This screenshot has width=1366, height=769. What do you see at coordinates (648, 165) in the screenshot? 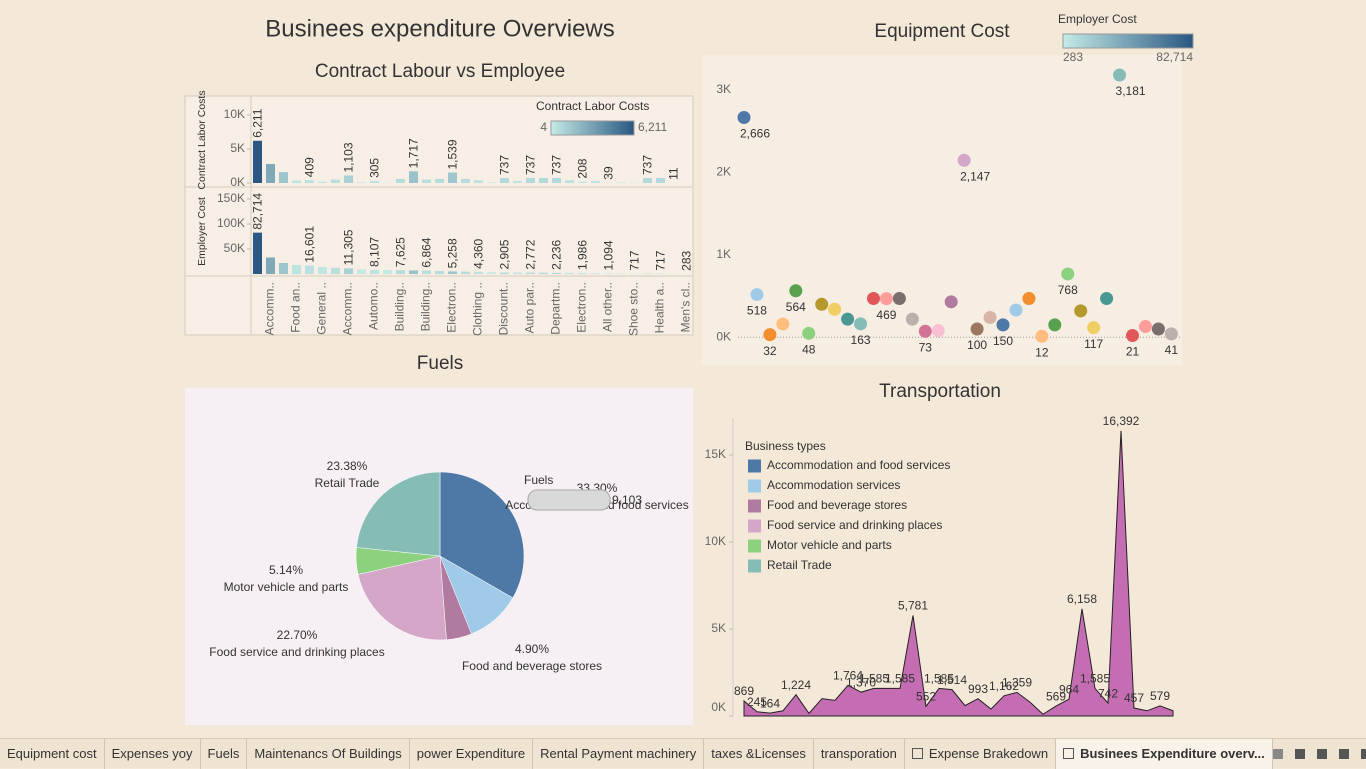
I see `data-label: 737` at bounding box center [648, 165].